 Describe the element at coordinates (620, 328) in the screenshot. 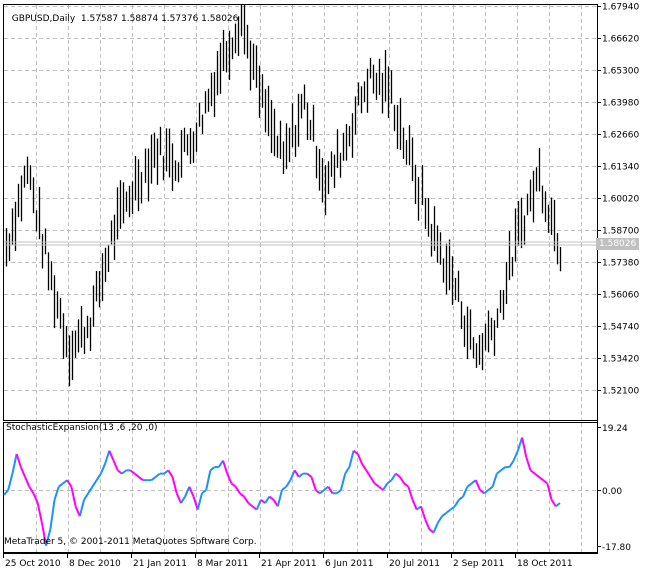

I see `price-label: 1.54740` at that location.